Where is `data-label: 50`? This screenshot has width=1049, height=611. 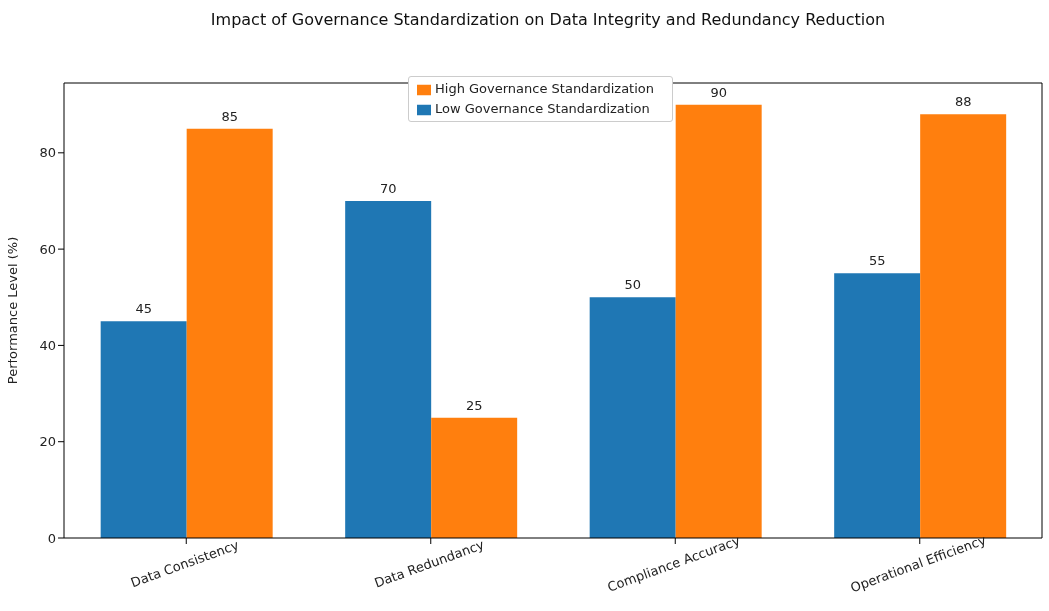
data-label: 50 is located at coordinates (632, 285).